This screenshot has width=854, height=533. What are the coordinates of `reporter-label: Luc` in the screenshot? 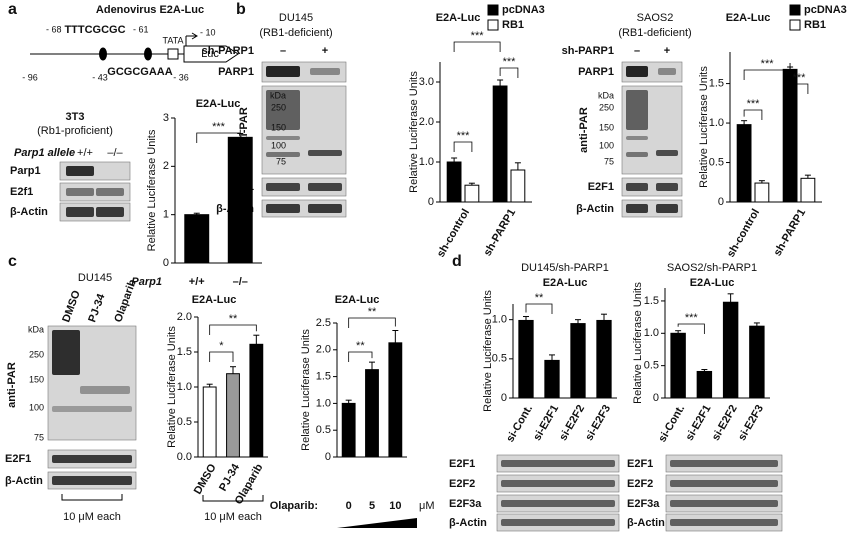 It's located at (210, 54).